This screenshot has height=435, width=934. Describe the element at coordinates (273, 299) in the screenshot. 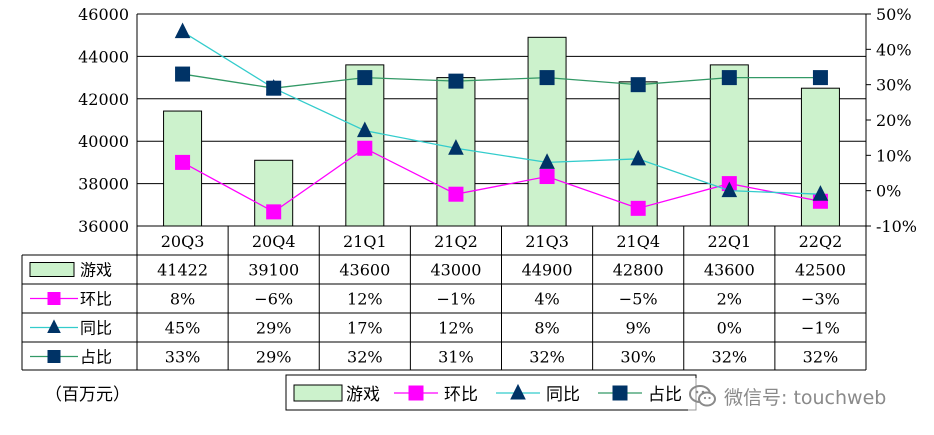

I see `table-cell: −6%` at that location.